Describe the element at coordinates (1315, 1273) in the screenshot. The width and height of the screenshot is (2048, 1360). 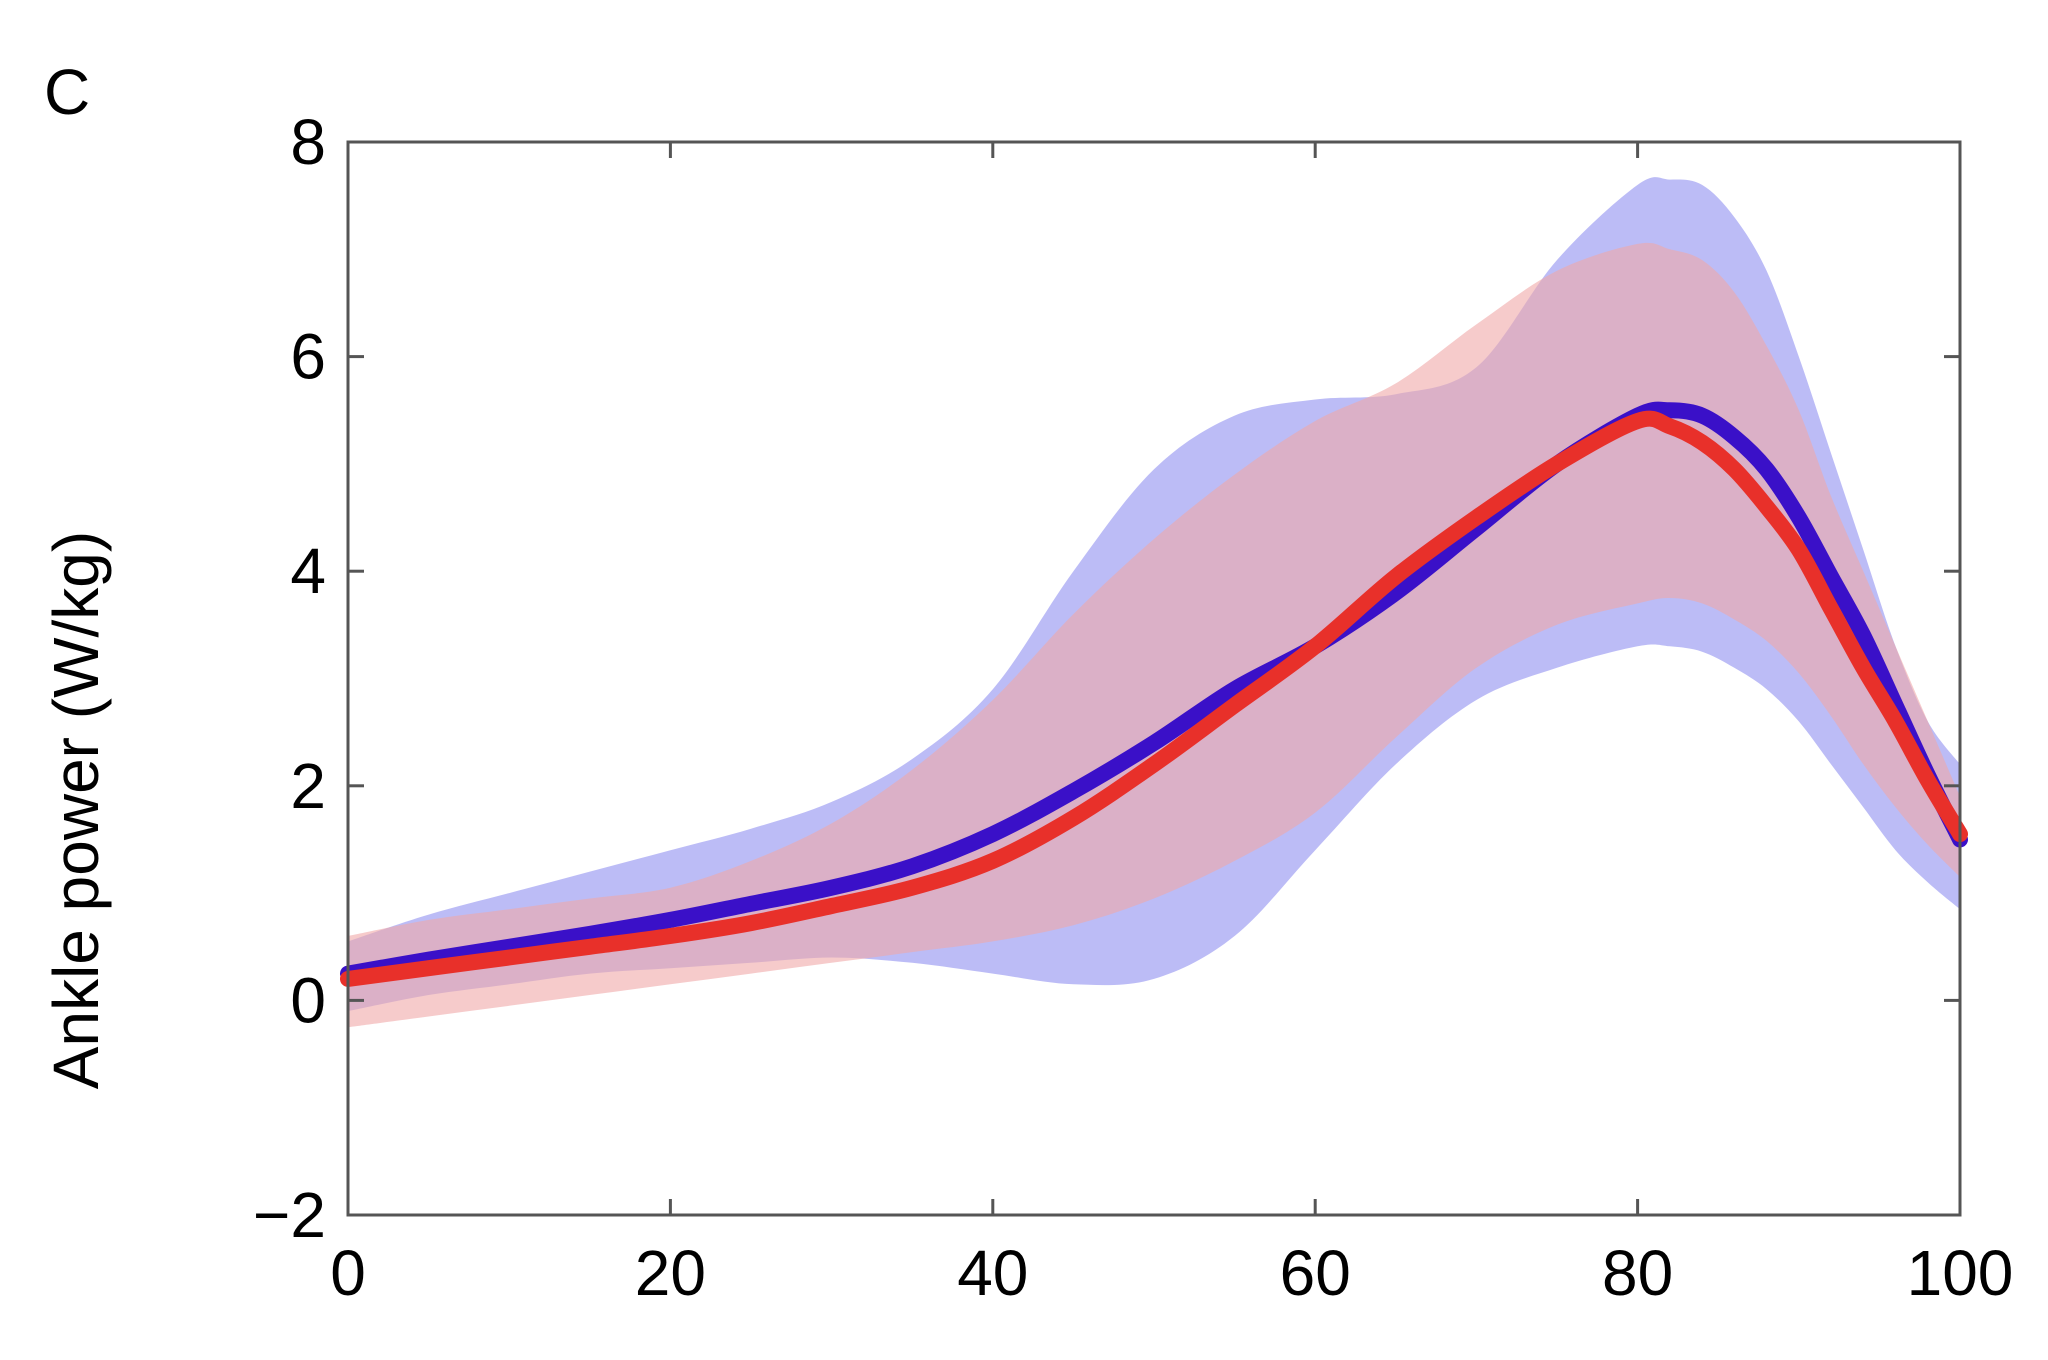
I see `x-tick-label: 60` at that location.